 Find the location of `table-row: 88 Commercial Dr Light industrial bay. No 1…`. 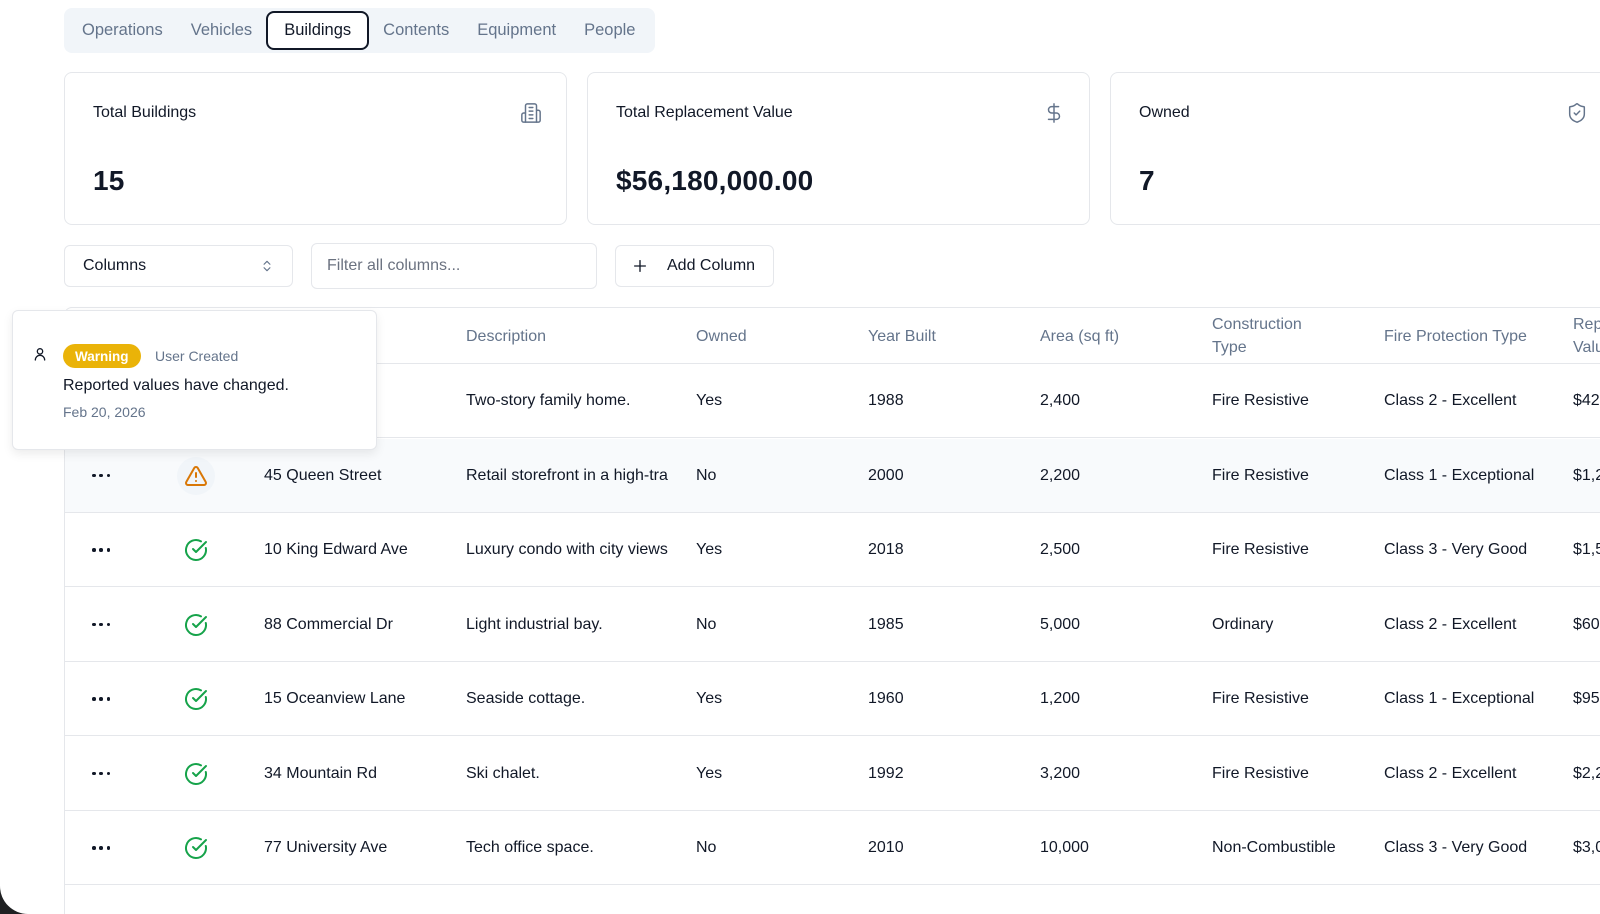

table-row: 88 Commercial Dr Light industrial bay. No 1… is located at coordinates (832, 625).